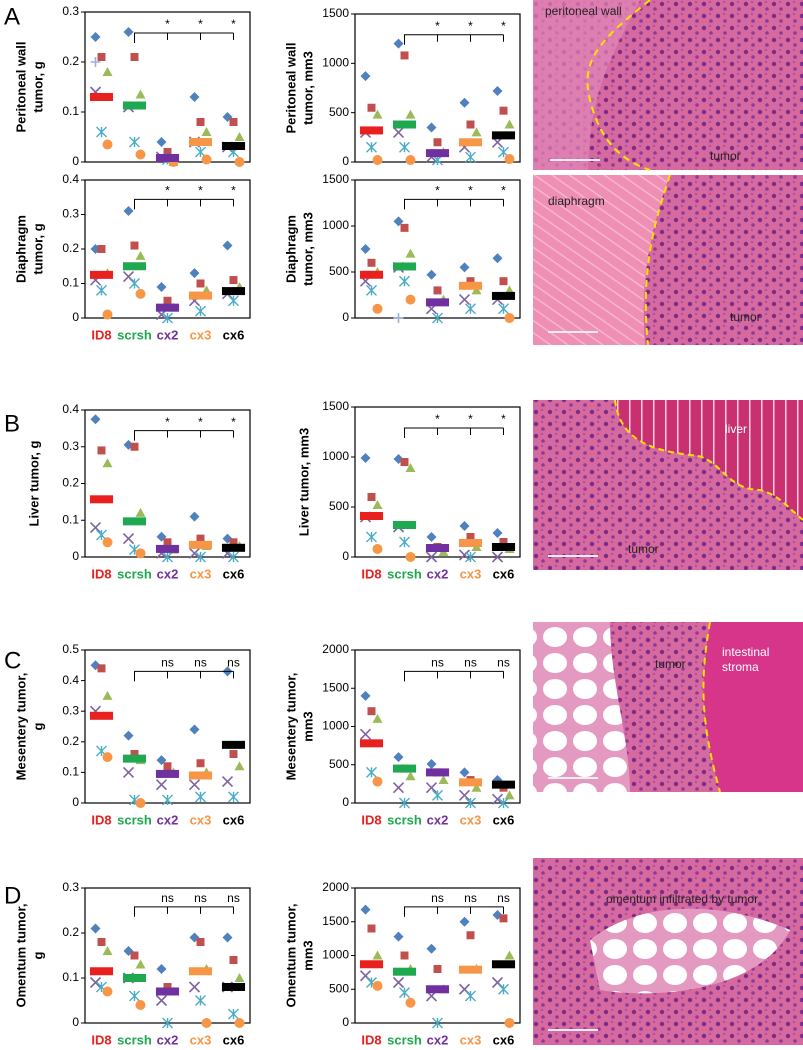  Describe the element at coordinates (583, 11) in the screenshot. I see `image-label: peritoneal wall` at that location.